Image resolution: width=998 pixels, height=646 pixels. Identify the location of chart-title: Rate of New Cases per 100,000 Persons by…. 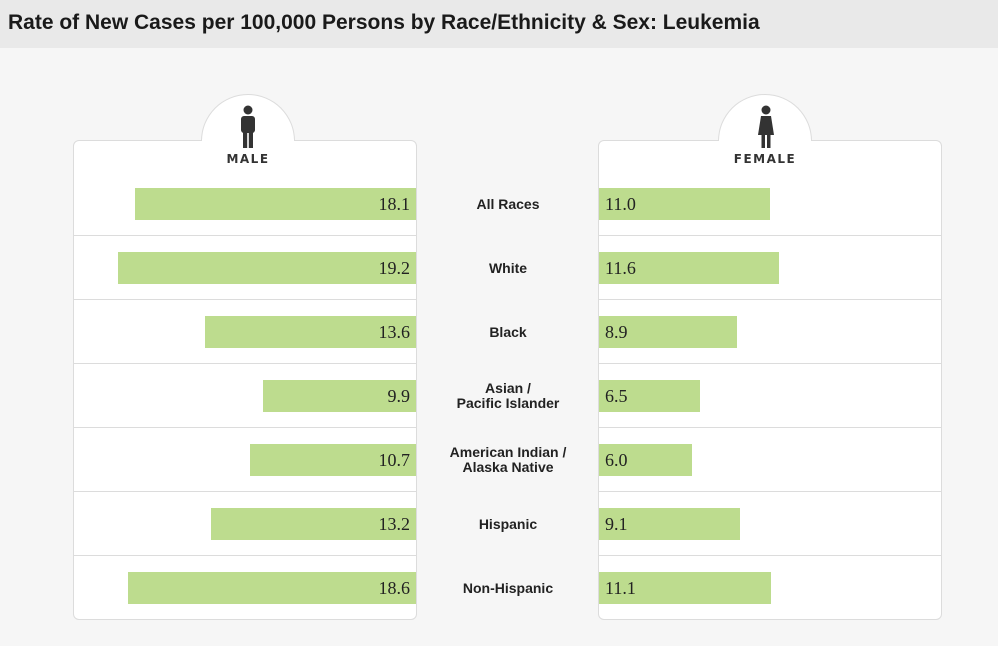
(384, 22).